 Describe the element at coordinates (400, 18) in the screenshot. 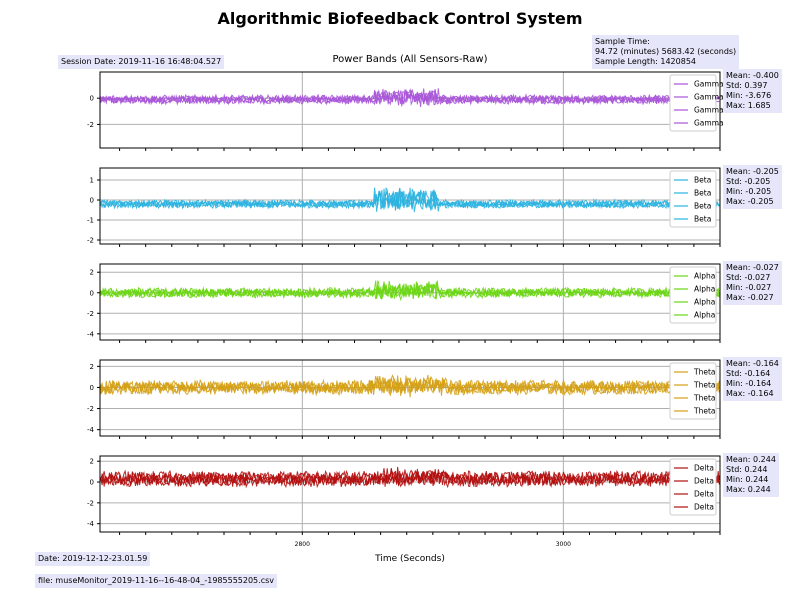

I see `chart-title: Algorithmic Biofeedback Control System` at that location.